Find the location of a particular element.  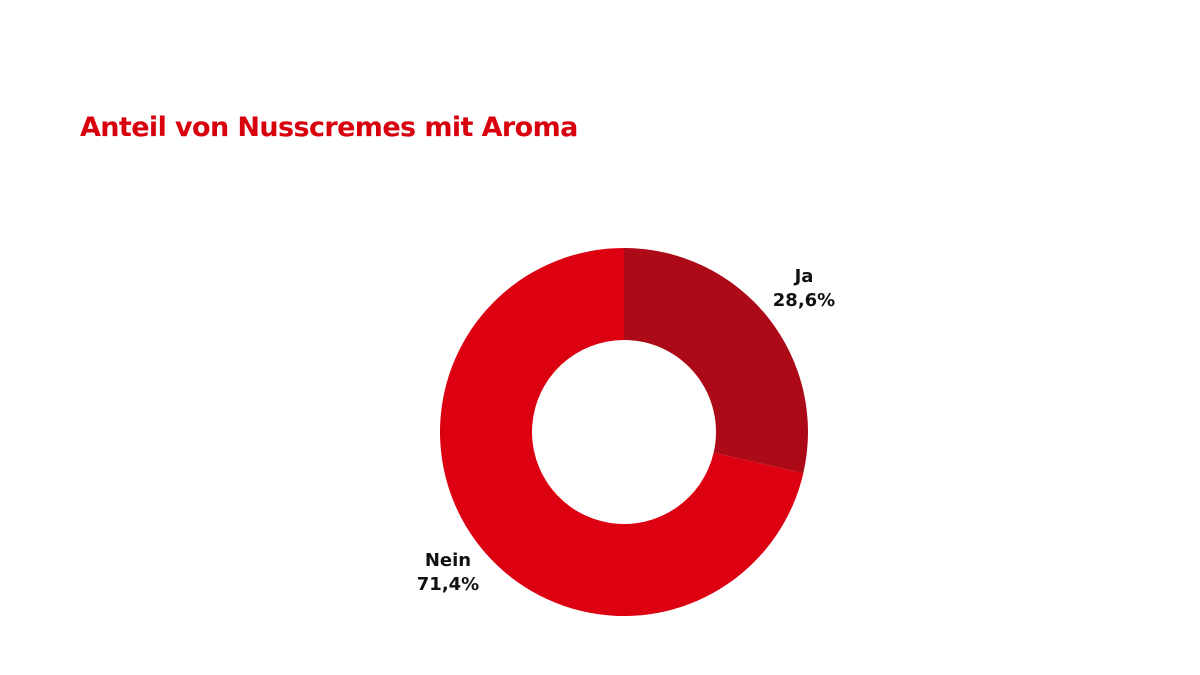

slice-label-nein: Nein is located at coordinates (448, 560).